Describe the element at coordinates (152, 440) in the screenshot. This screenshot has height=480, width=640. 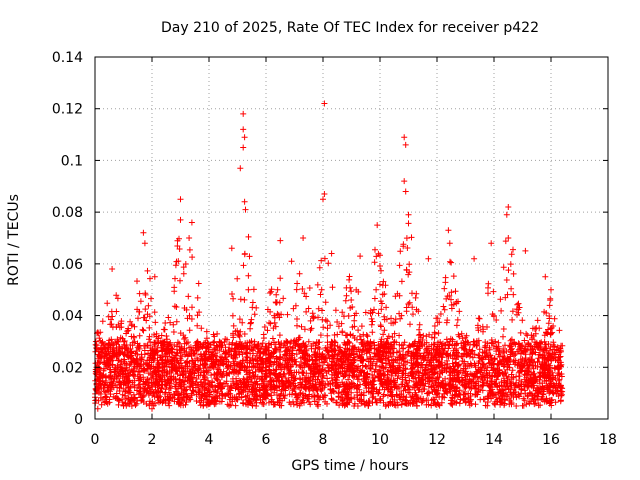
I see `x-tick-label: 2` at that location.